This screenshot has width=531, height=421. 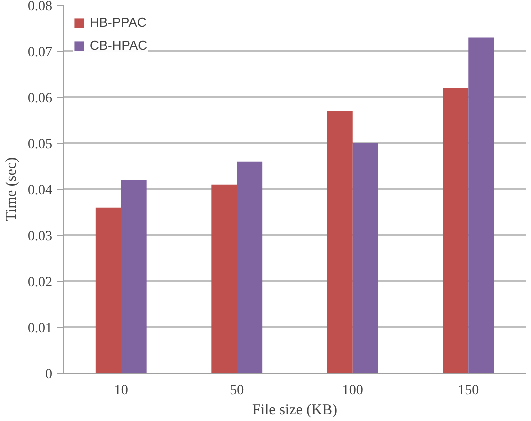 I want to click on y-tick-label: 0.05, so click(x=40, y=145).